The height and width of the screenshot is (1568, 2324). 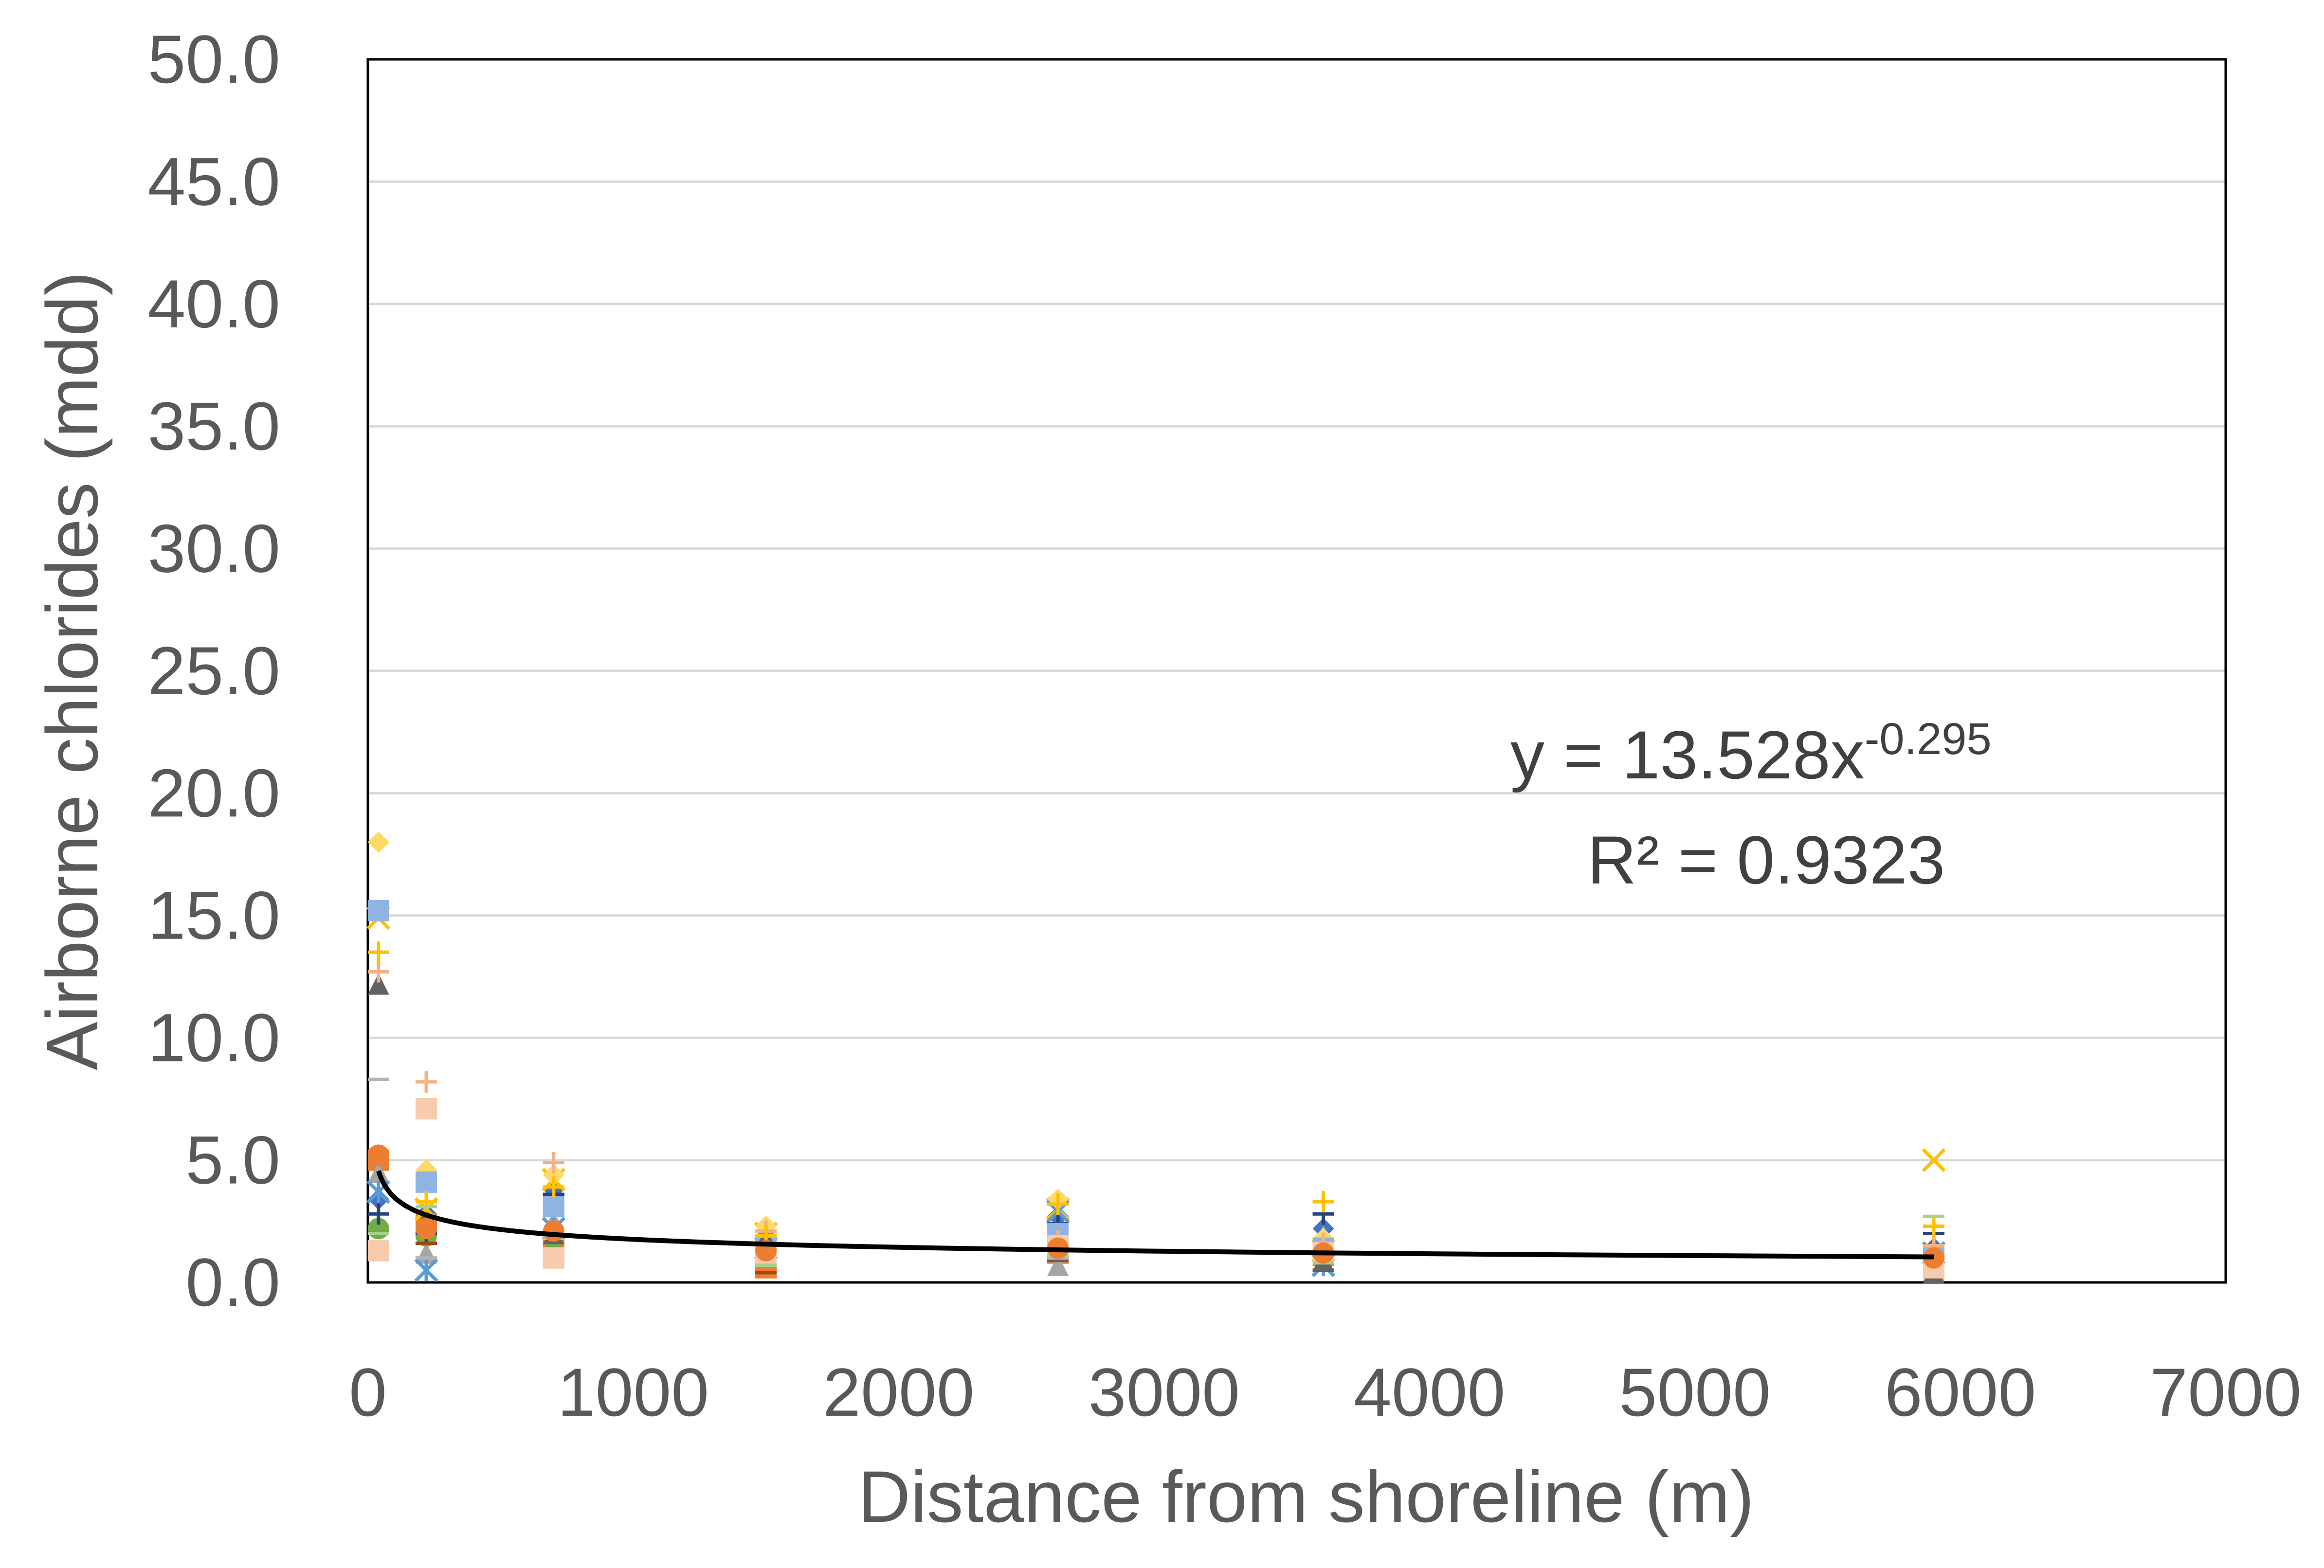 What do you see at coordinates (2225, 1392) in the screenshot?
I see `x-tick-label: 7000` at bounding box center [2225, 1392].